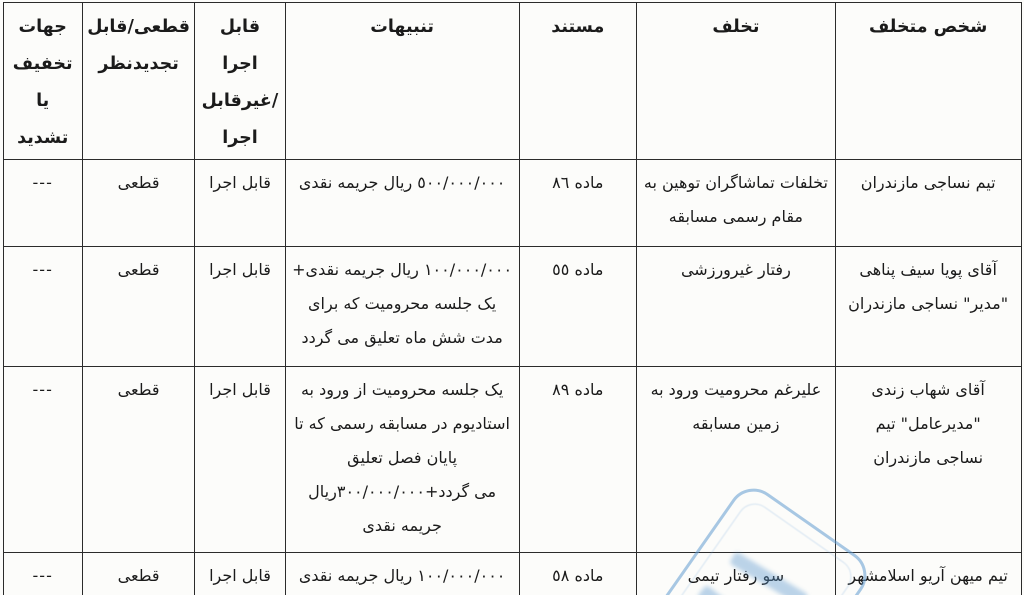 The height and width of the screenshot is (595, 1024). What do you see at coordinates (736, 306) in the screenshot?
I see `cell-violation: رفتار غیرورزشی` at bounding box center [736, 306].